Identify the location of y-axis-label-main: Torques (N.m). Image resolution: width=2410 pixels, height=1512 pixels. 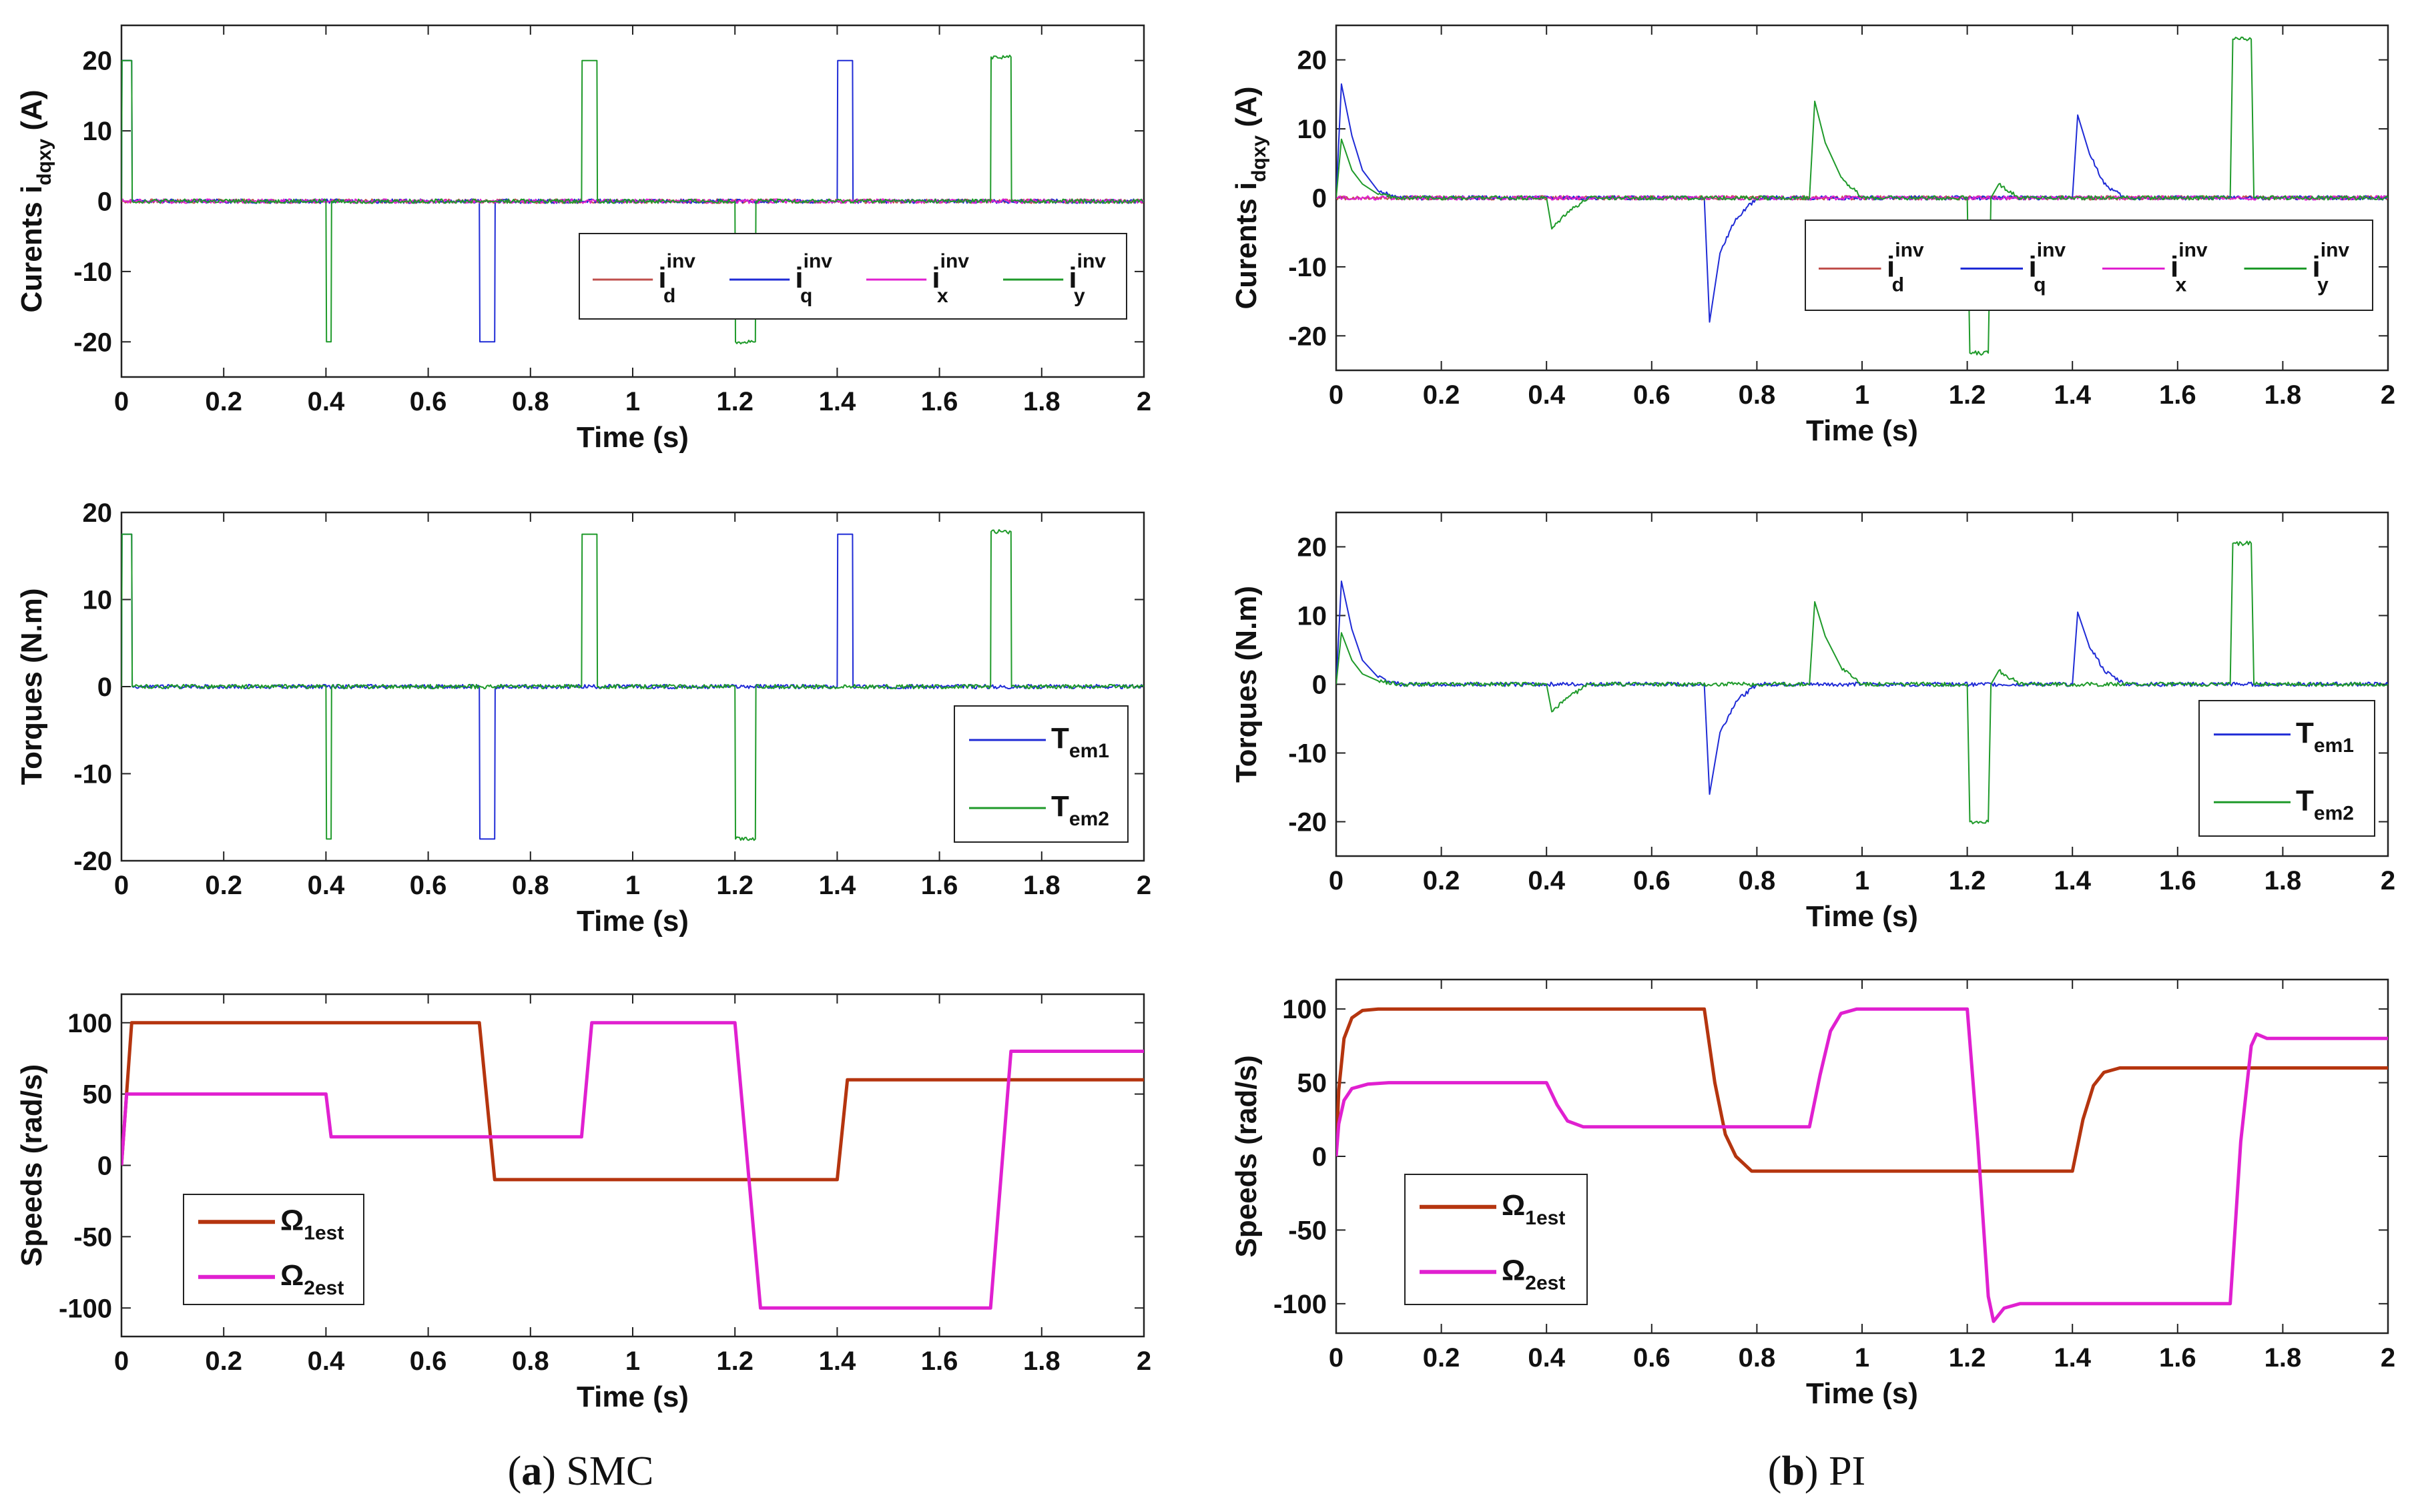
(32, 687).